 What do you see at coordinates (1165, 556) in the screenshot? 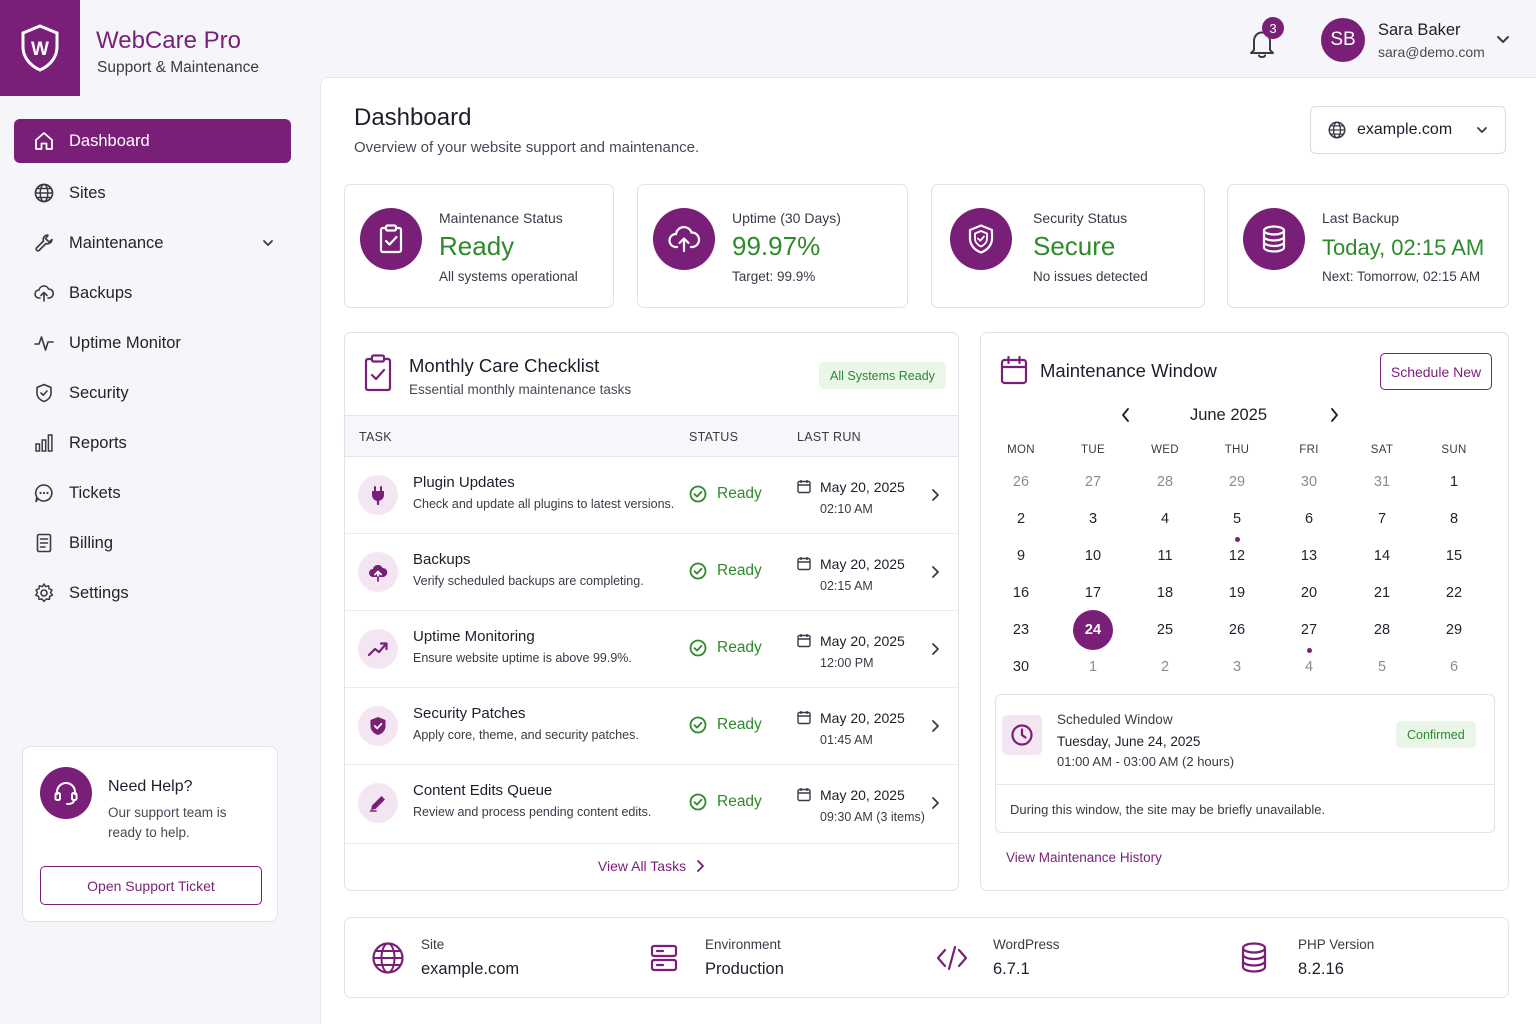
I see `calendar-day: 11` at bounding box center [1165, 556].